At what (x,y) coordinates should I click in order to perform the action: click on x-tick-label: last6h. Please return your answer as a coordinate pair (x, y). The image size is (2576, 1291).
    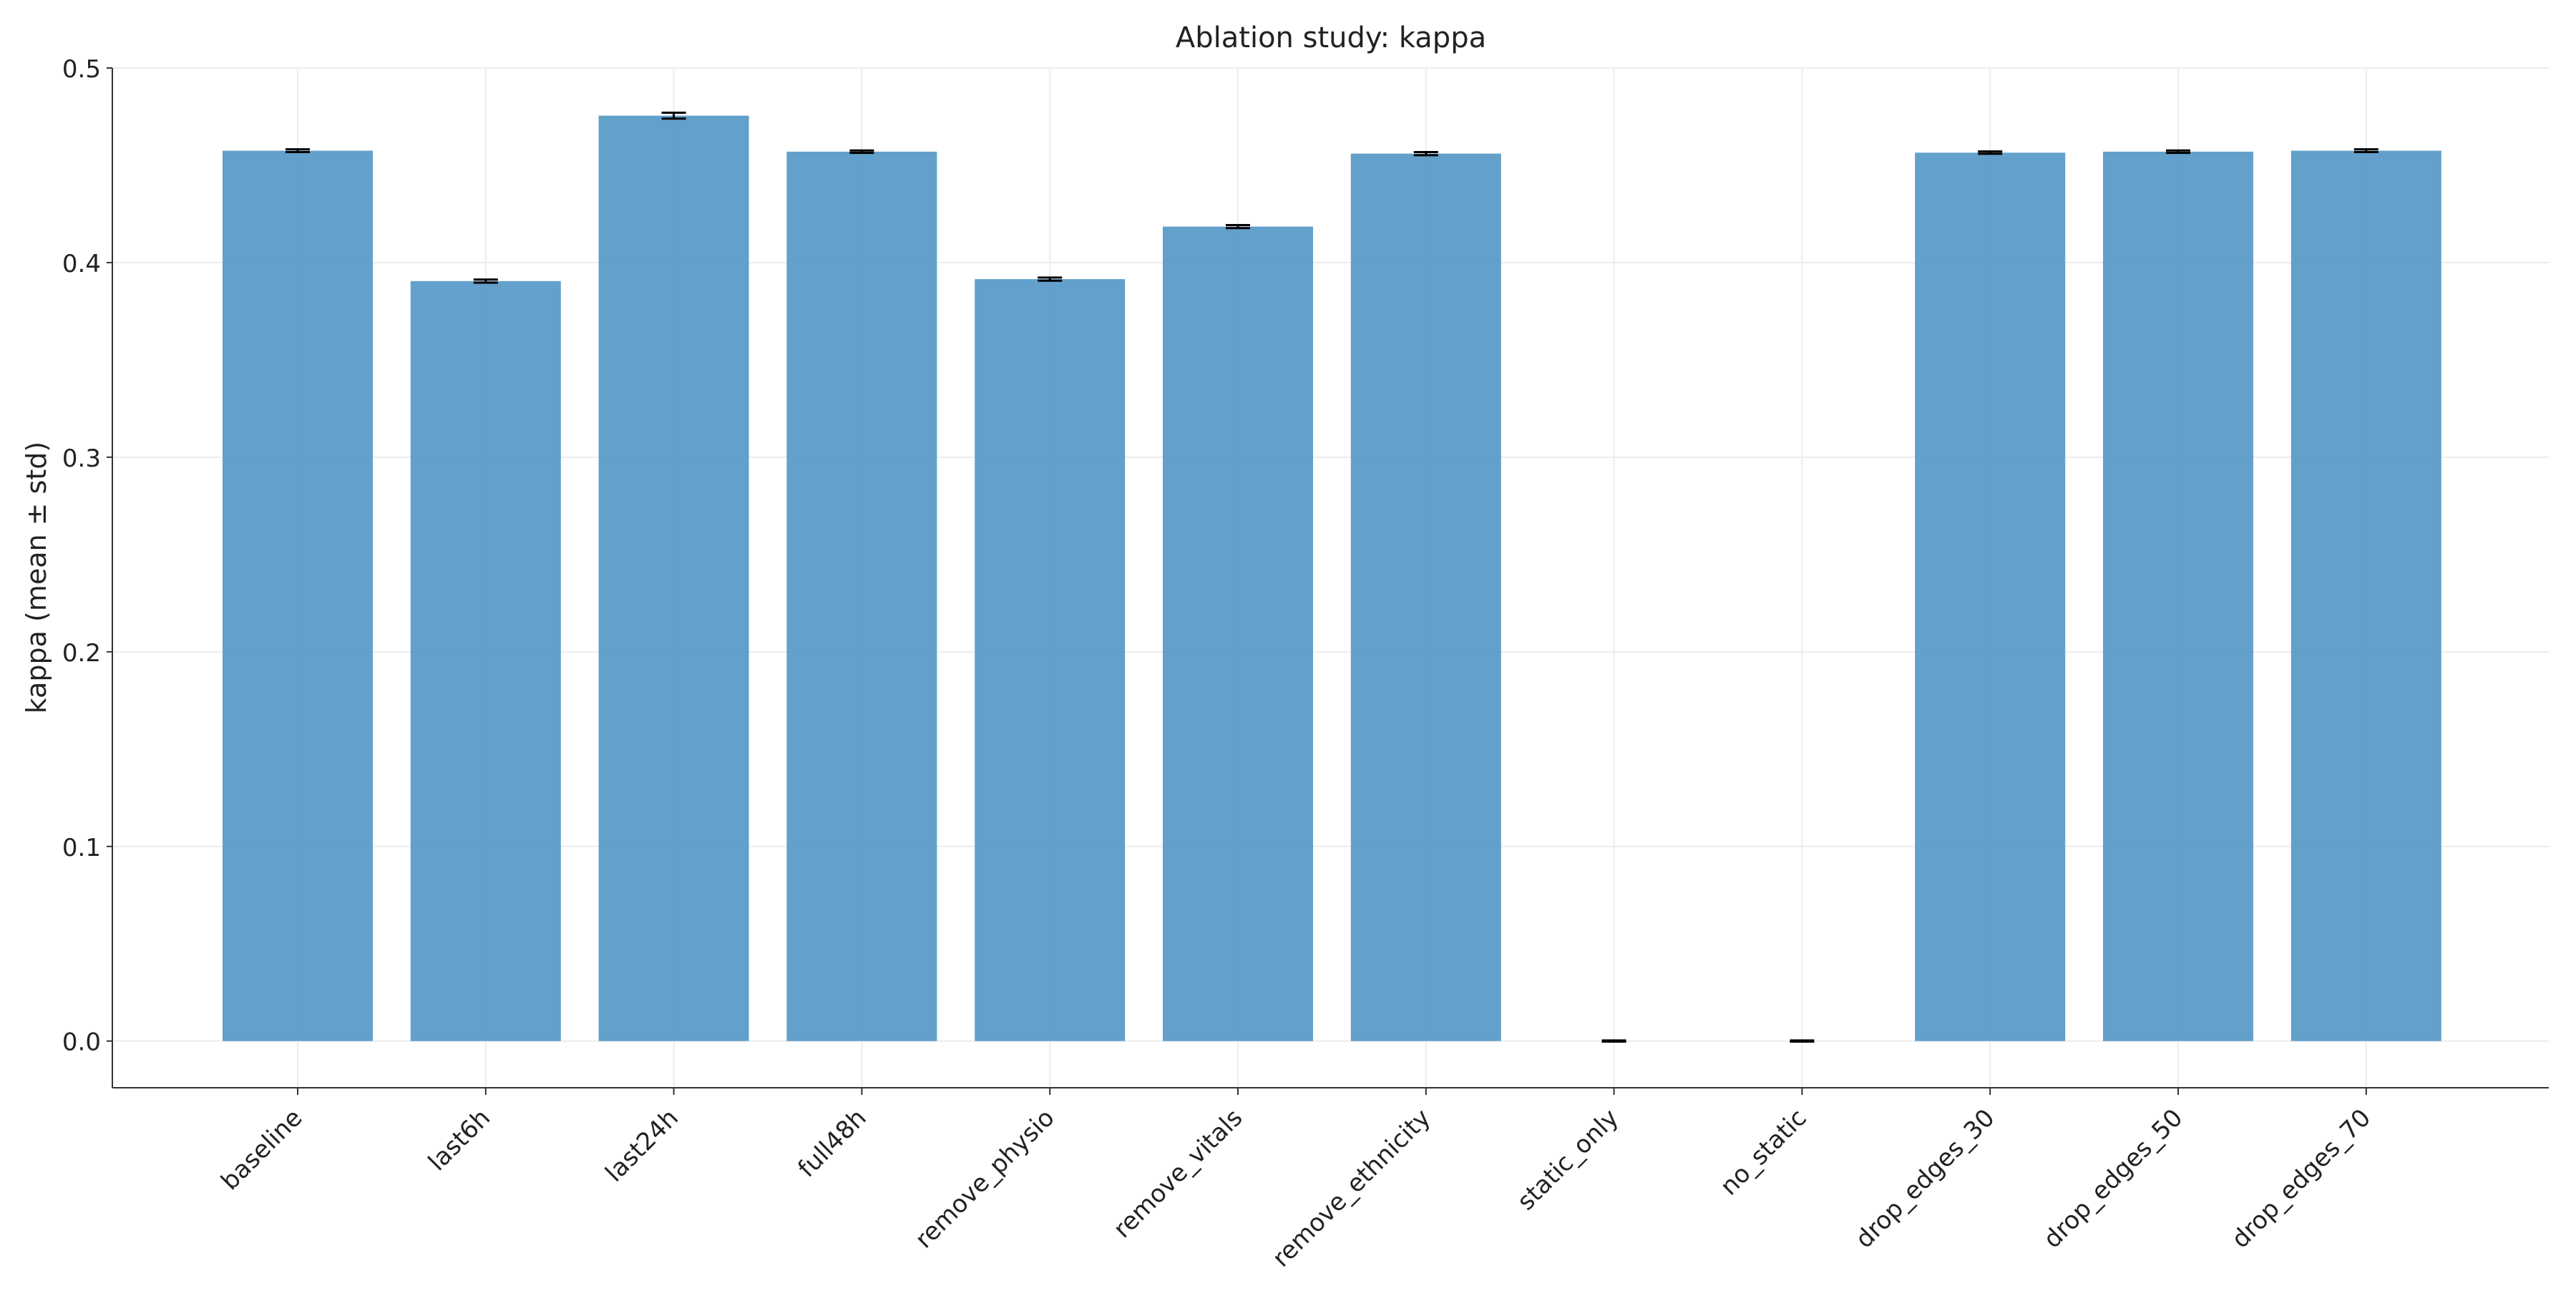
    Looking at the image, I should click on (460, 1140).